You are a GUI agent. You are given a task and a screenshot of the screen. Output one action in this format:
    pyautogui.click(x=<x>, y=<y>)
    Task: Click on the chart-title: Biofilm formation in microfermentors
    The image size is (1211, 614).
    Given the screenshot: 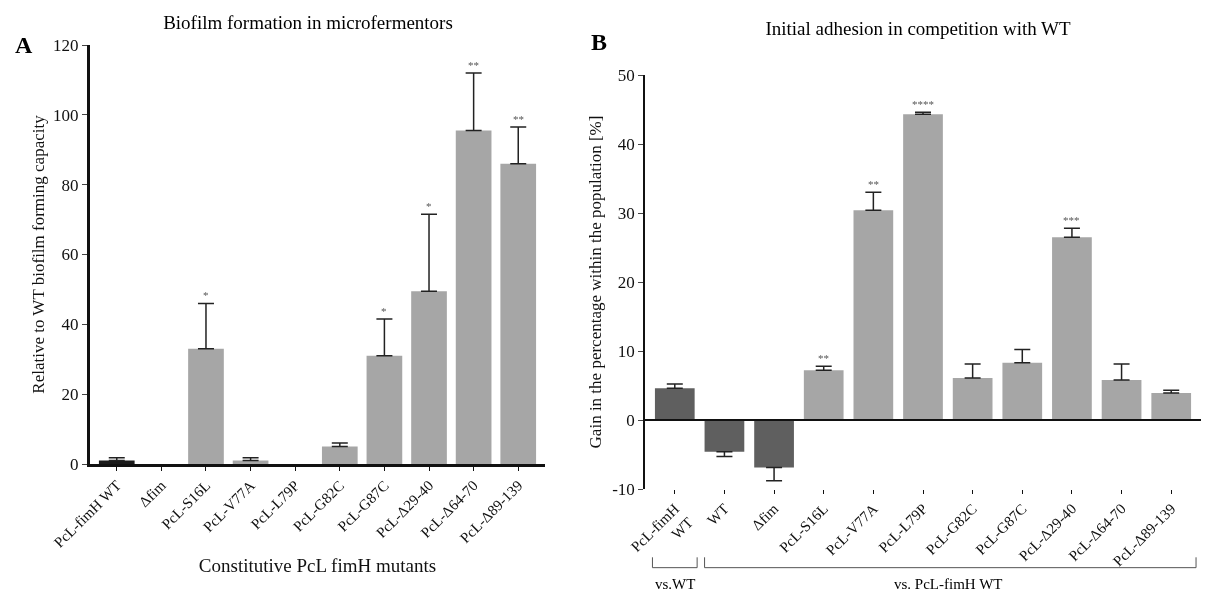 What is the action you would take?
    pyautogui.click(x=308, y=22)
    